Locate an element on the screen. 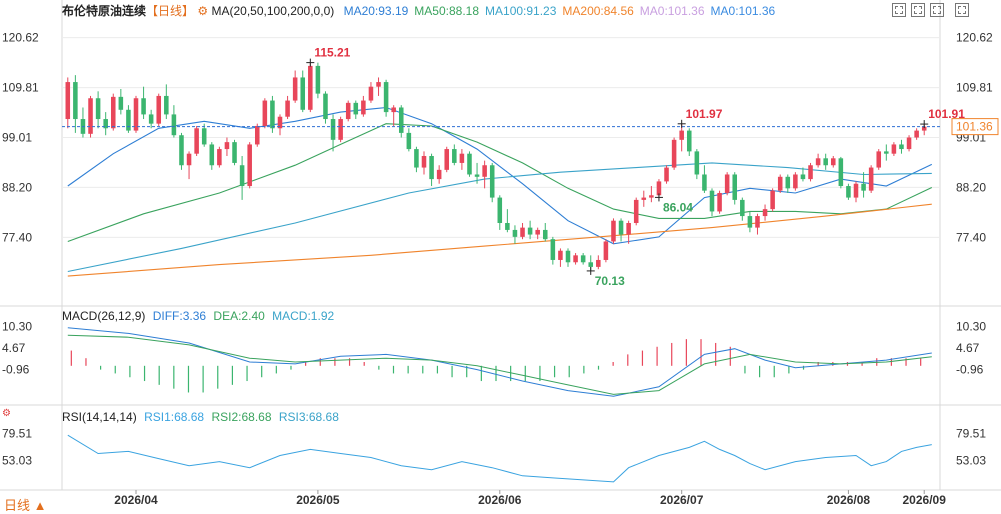 The image size is (1001, 514). period-tag: 【日线】 is located at coordinates (170, 11).